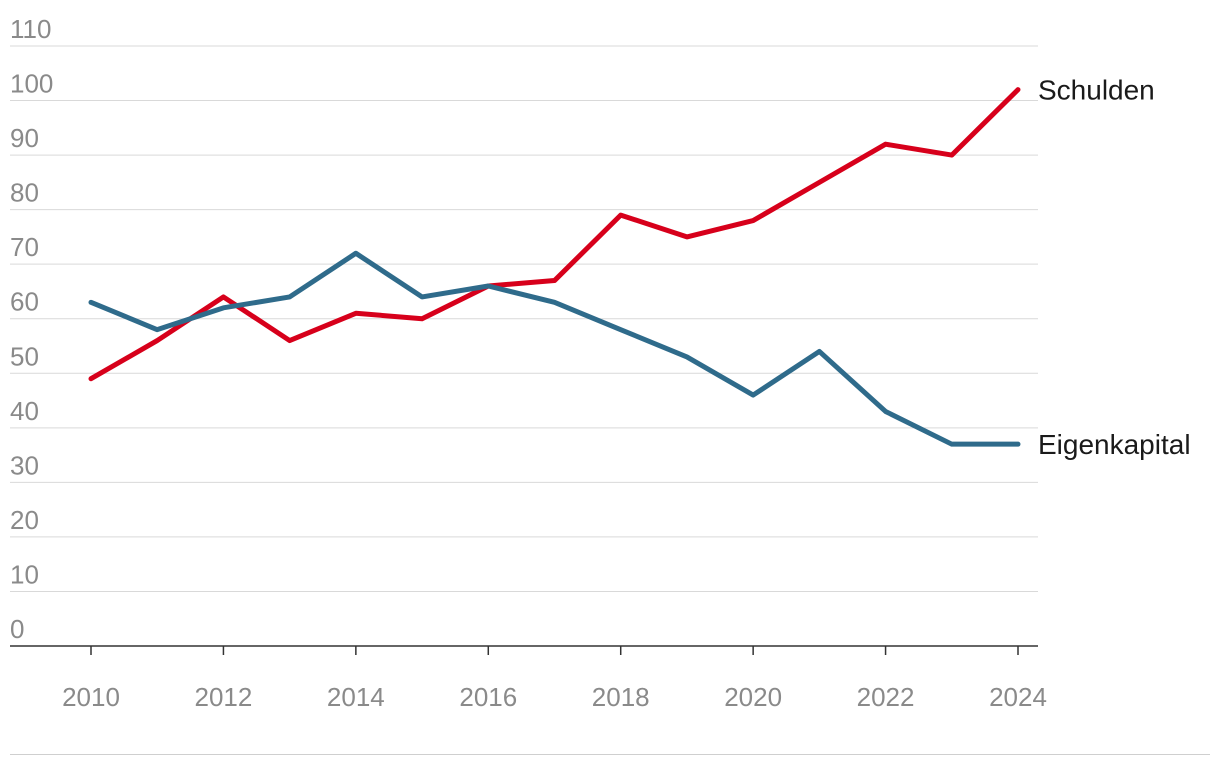  Describe the element at coordinates (554, 679) in the screenshot. I see `x-axis-ticks: 2010 2012 2014 2016 2018 2020 2022 2024` at that location.